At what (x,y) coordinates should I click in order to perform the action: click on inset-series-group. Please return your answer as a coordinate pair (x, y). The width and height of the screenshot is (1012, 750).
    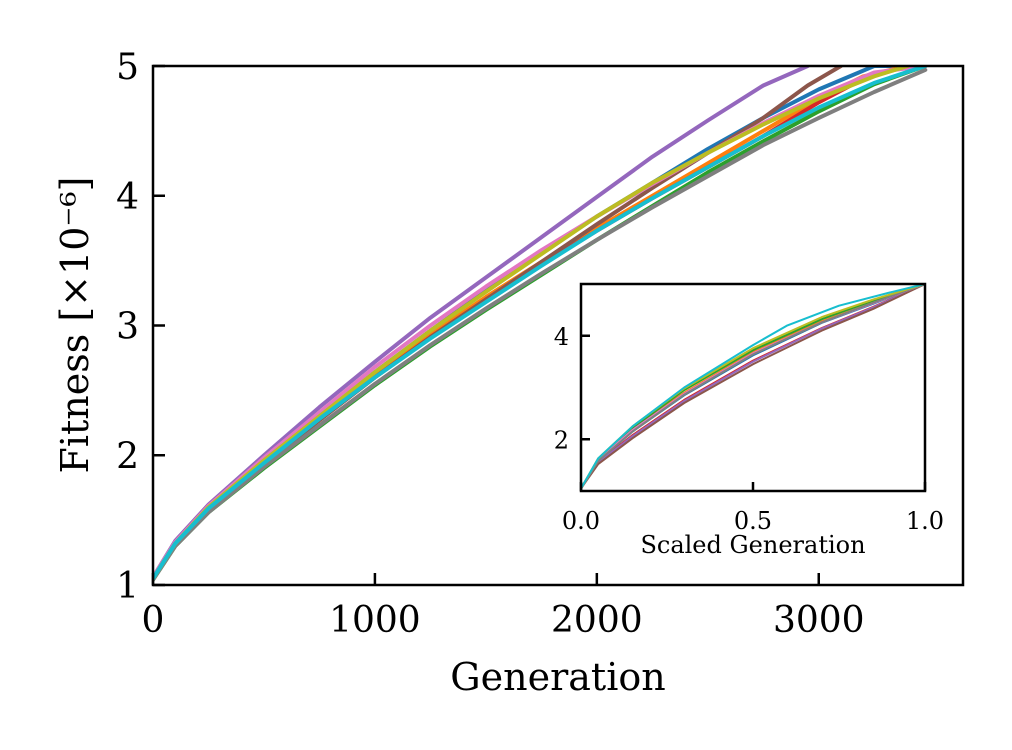
    Looking at the image, I should click on (753, 387).